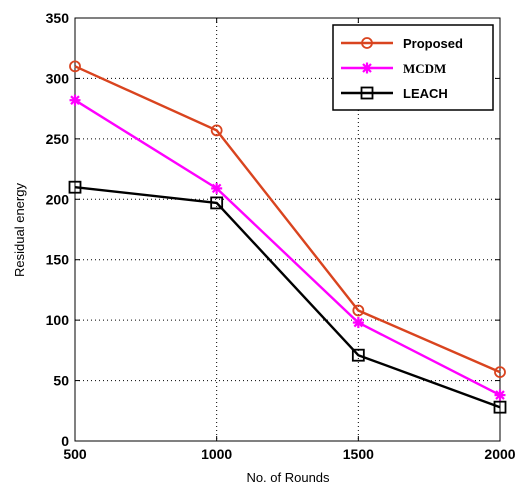  I want to click on y-tick-label: 150, so click(58, 260).